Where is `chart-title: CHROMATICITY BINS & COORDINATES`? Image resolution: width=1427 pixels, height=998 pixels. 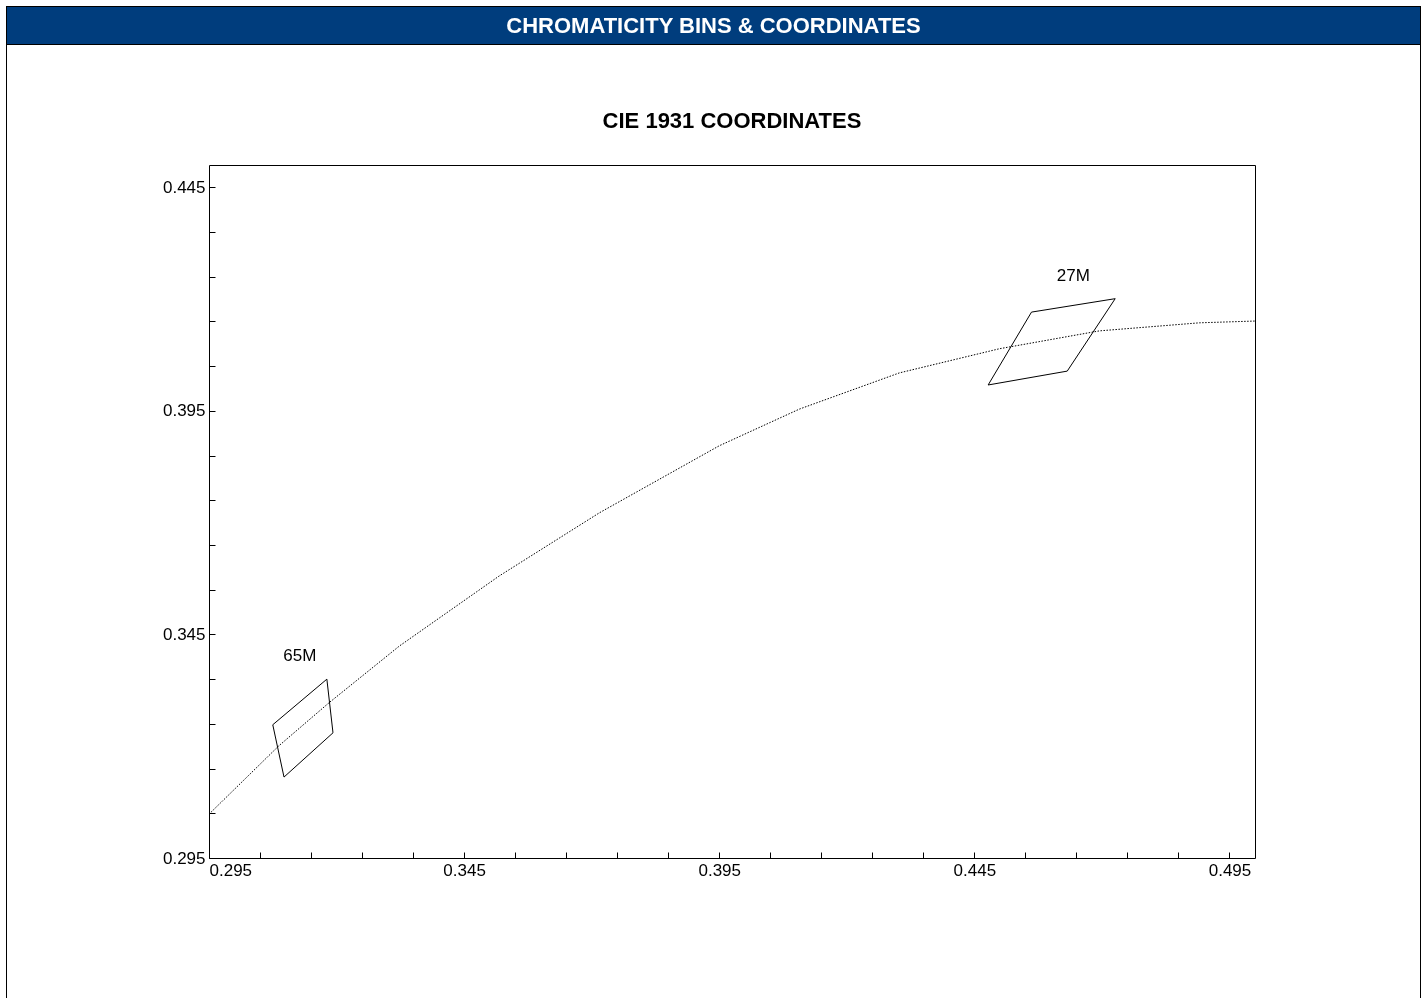 chart-title: CHROMATICITY BINS & COORDINATES is located at coordinates (713, 26).